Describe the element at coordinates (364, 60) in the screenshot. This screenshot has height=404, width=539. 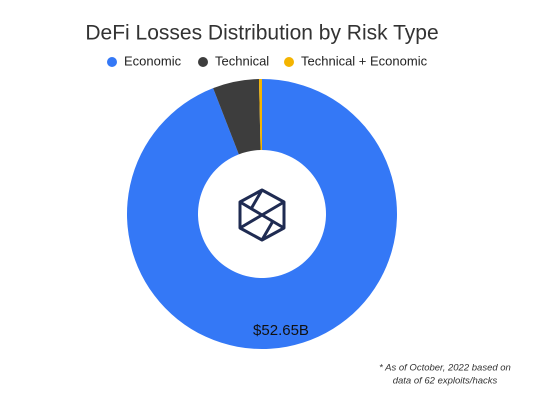
I see `legend-label: Technical + Economic` at that location.